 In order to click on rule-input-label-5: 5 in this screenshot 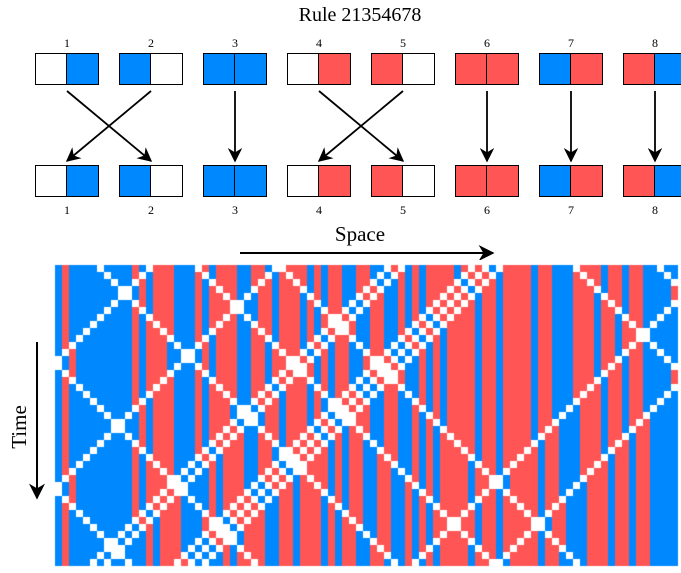, I will do `click(403, 43)`.